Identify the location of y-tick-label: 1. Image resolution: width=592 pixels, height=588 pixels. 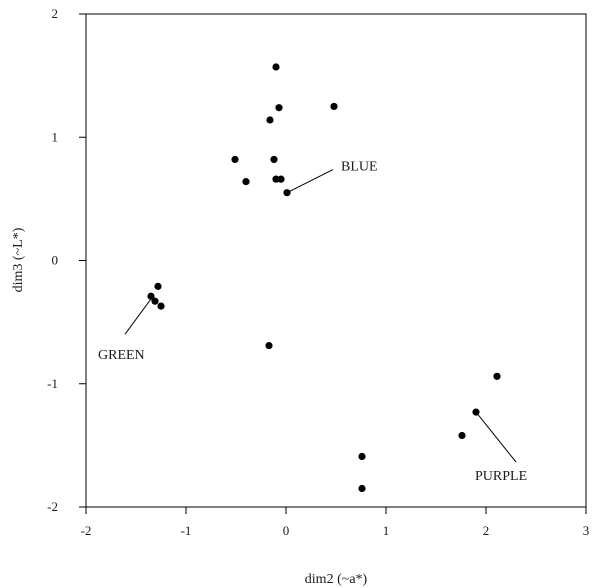
(55, 136).